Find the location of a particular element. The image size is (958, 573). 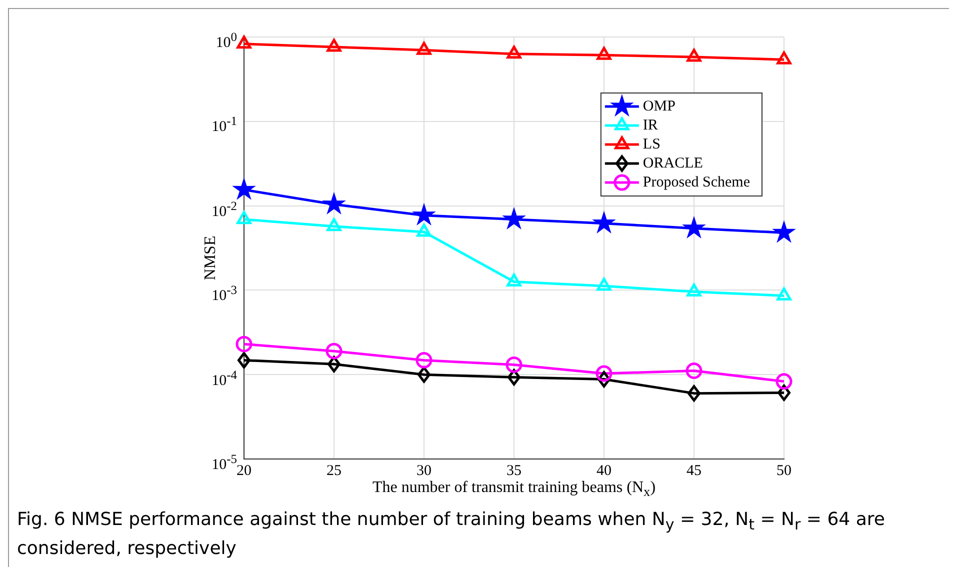

legend-label: LS is located at coordinates (651, 144).